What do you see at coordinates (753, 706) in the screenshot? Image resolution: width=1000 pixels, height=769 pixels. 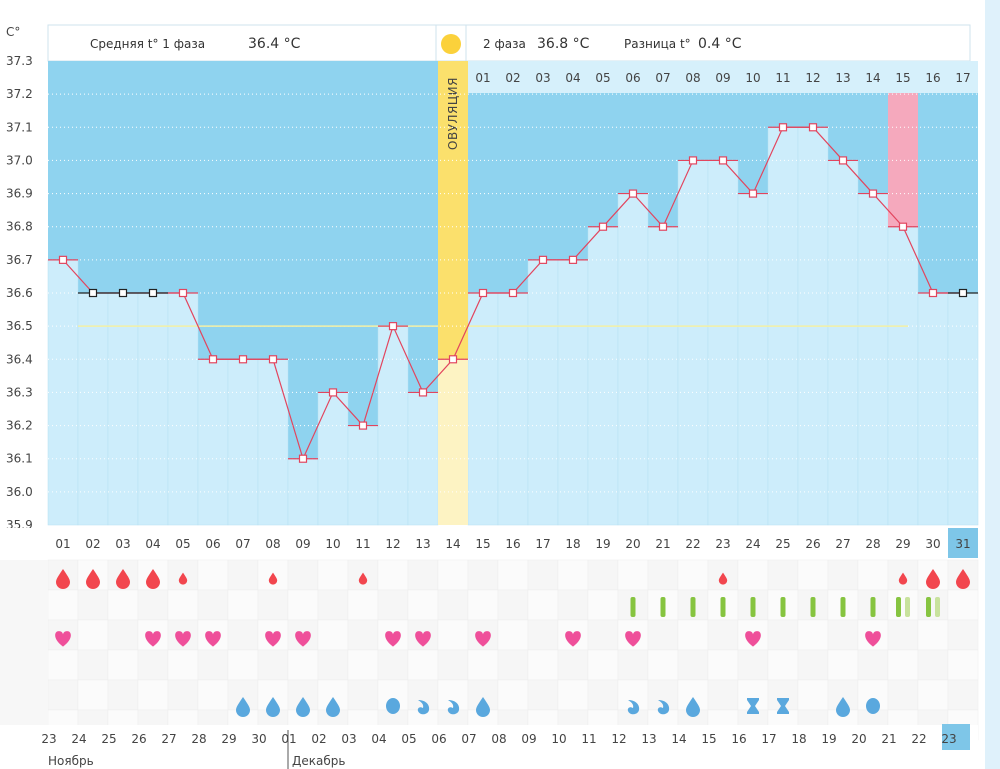 I see `hourglass-icon` at bounding box center [753, 706].